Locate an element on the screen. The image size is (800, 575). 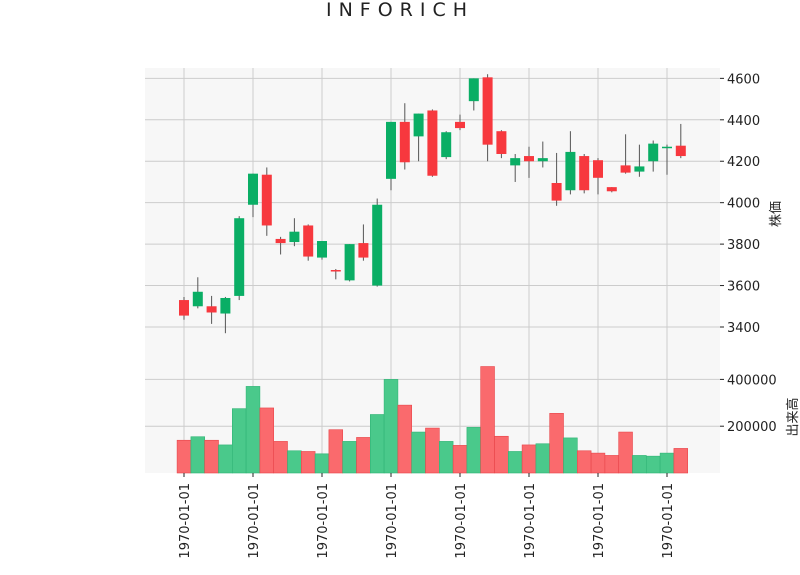
volume-bars is located at coordinates (432, 420).